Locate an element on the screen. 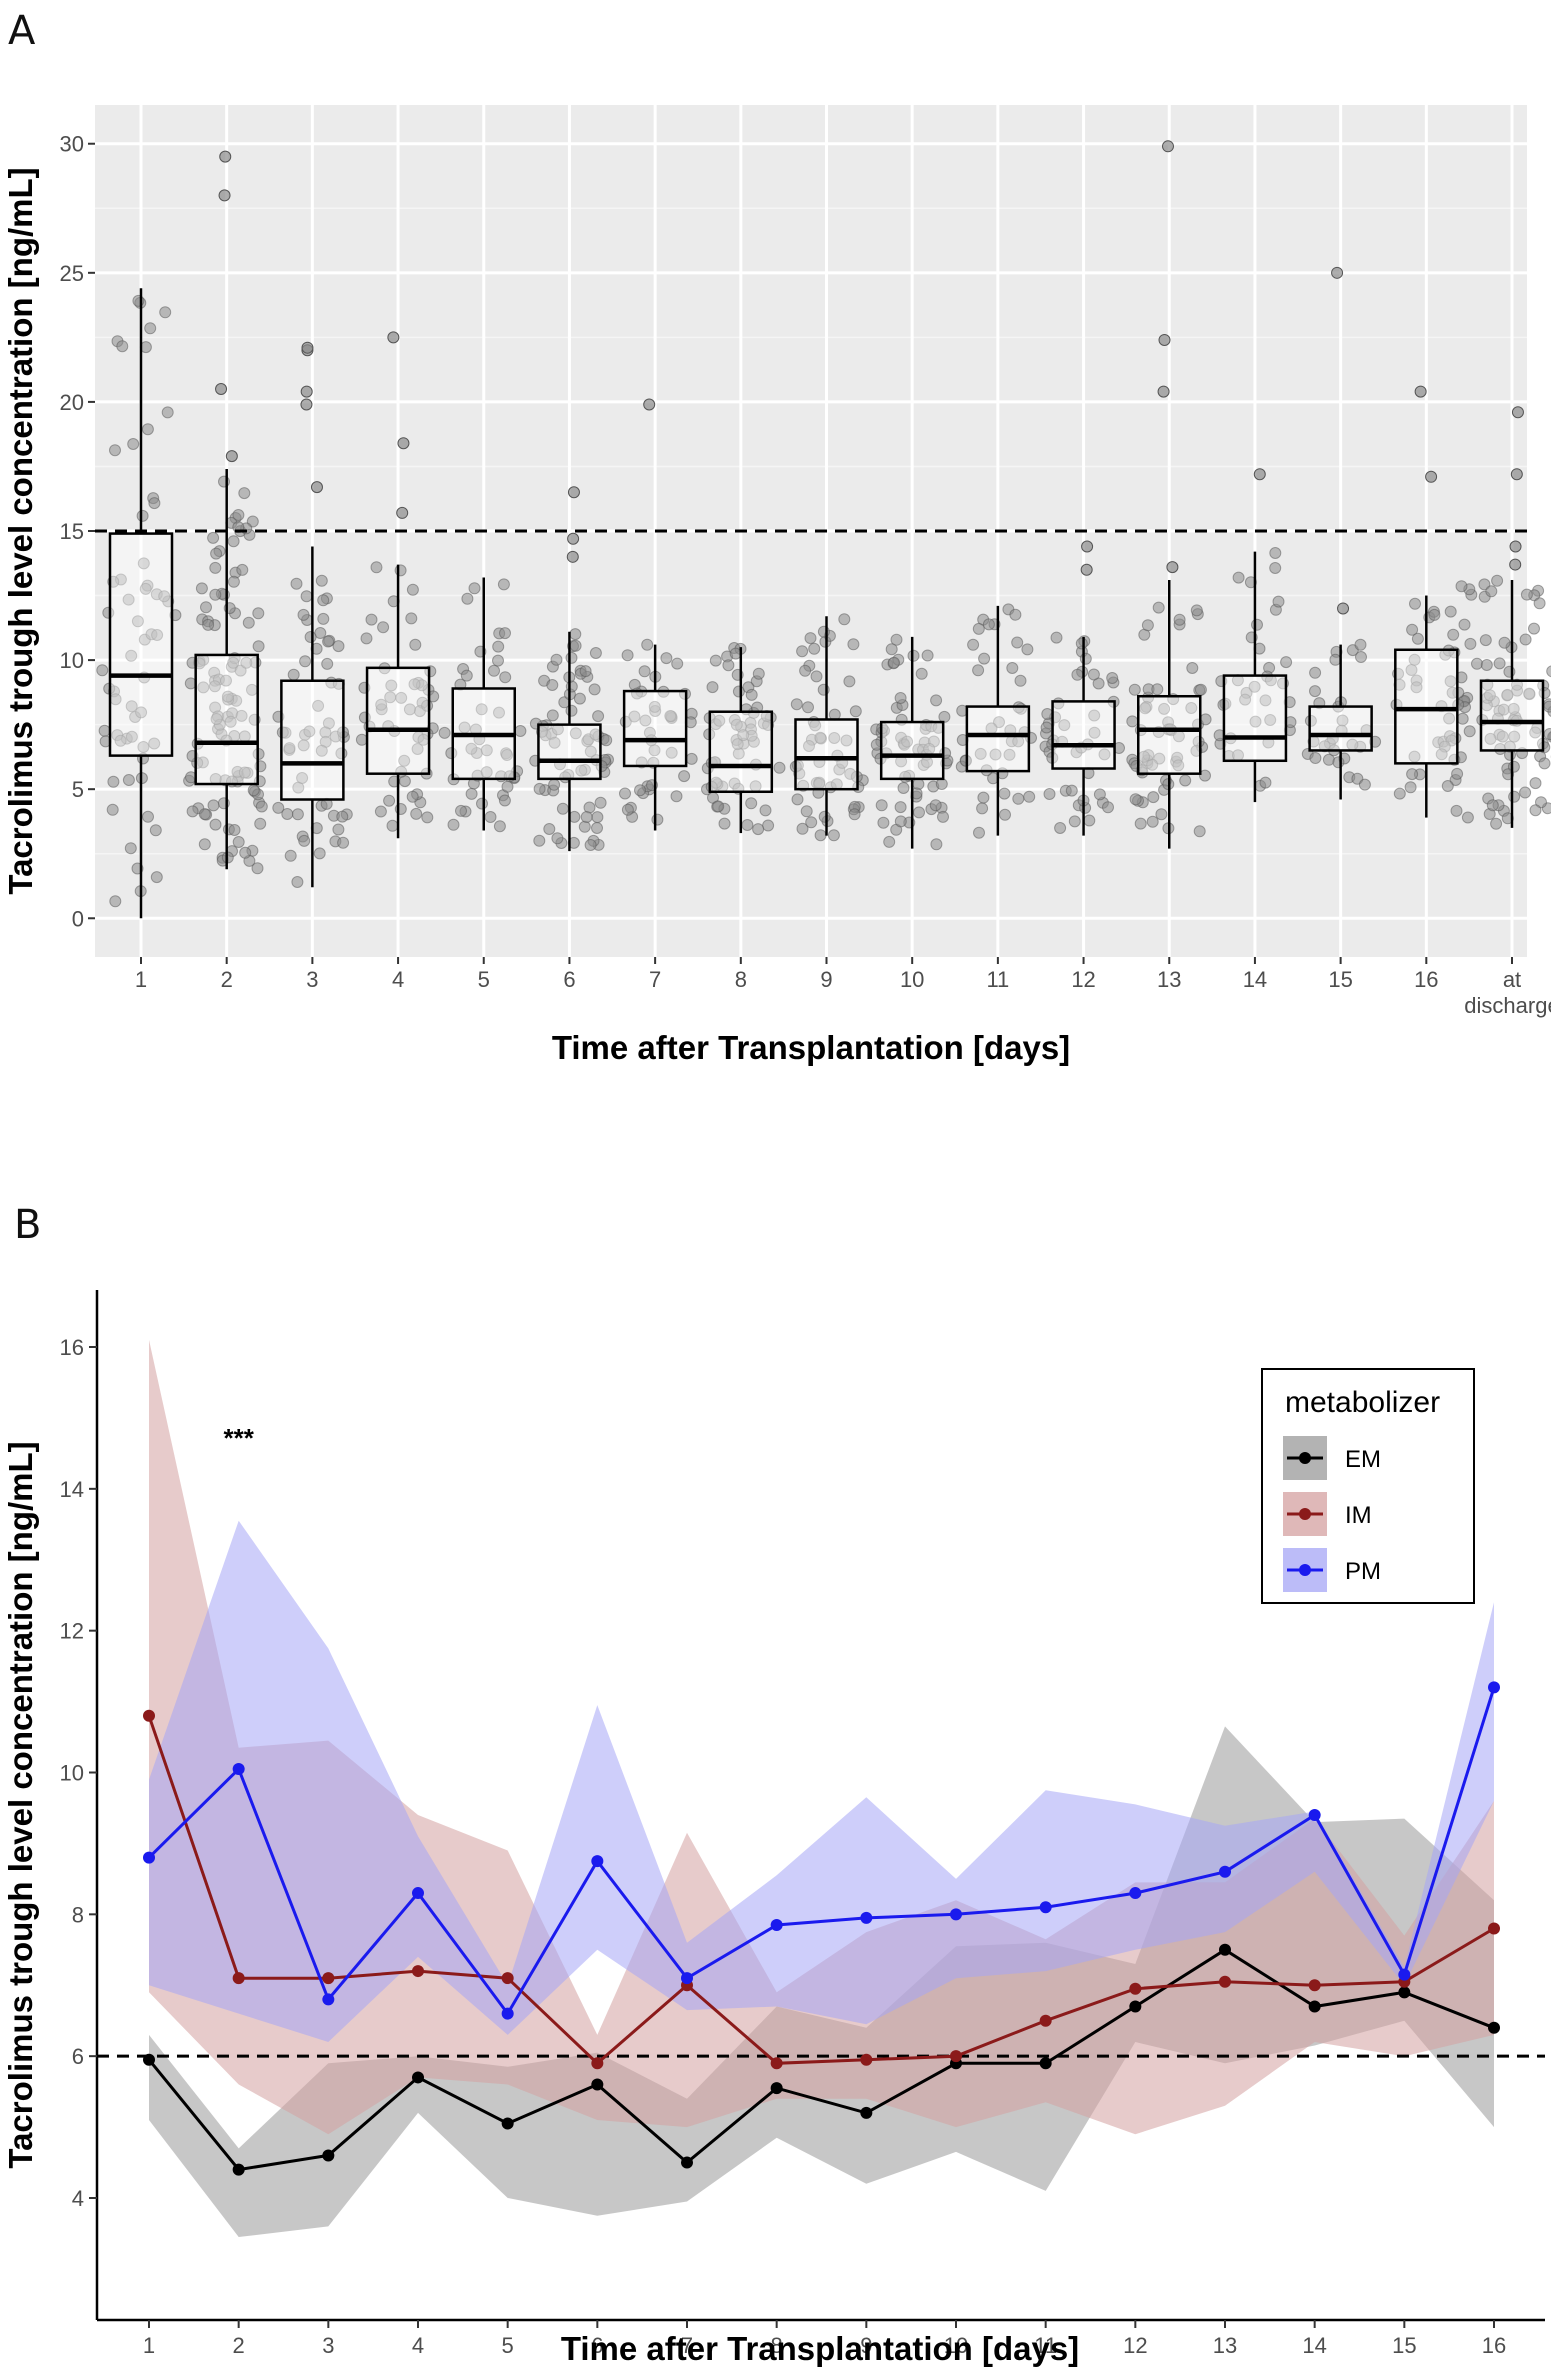 The image size is (1551, 2369). x-tick-label: 11 is located at coordinates (1045, 2345).